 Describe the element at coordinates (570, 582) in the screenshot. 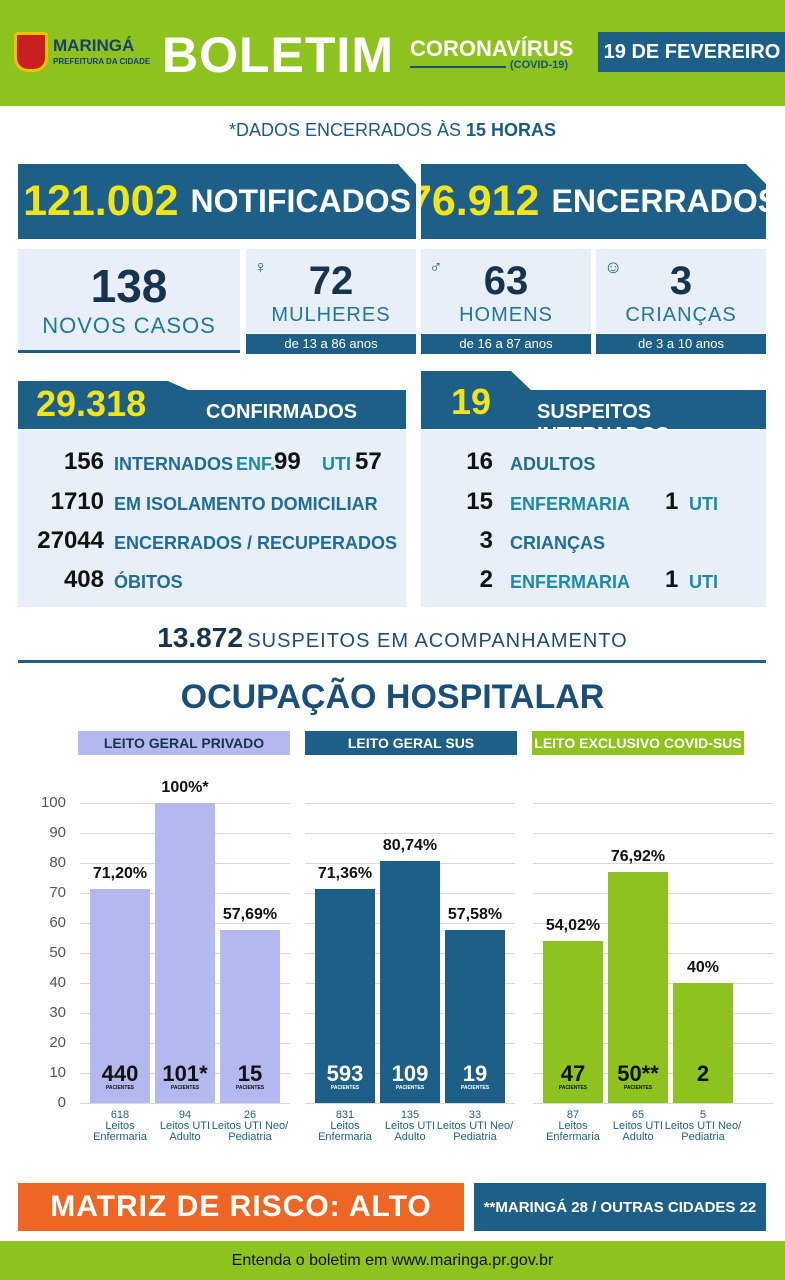

I see `criancas-enf-label: ENFERMARIA` at that location.